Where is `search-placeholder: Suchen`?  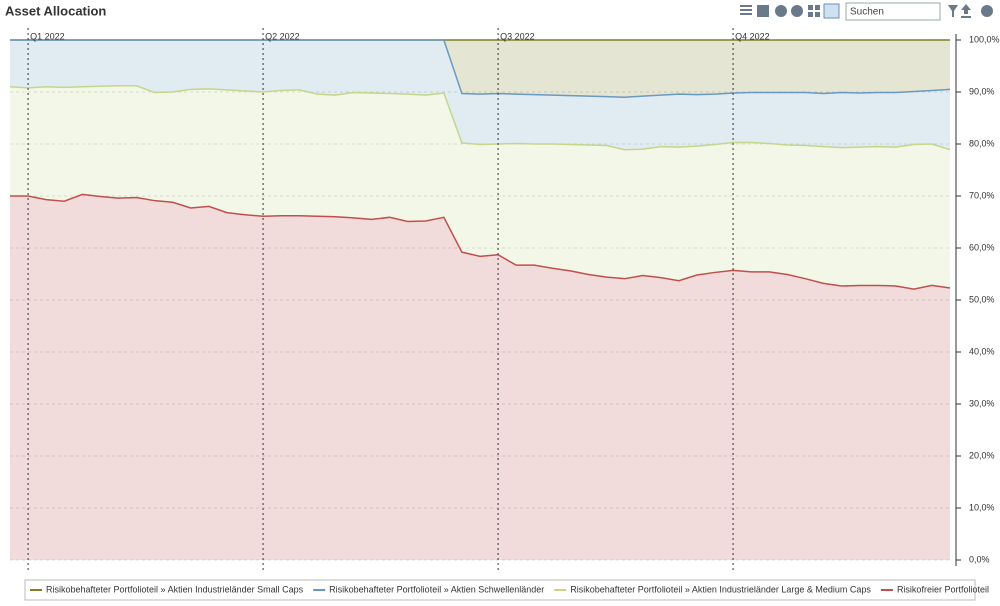
search-placeholder: Suchen is located at coordinates (867, 12).